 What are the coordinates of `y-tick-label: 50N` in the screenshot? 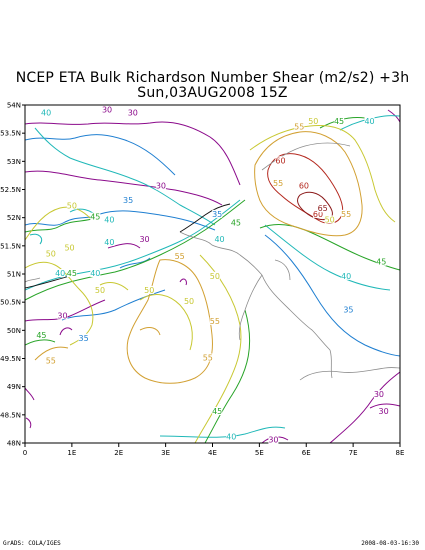 It's located at (14, 331).